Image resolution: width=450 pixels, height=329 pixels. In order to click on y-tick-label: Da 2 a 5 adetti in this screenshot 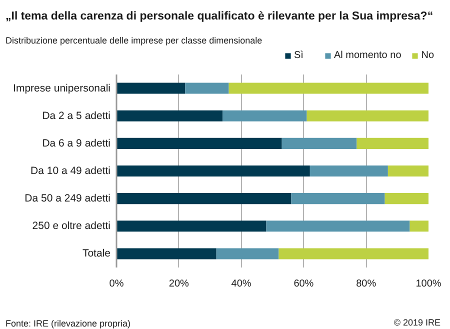, I will do `click(76, 116)`.